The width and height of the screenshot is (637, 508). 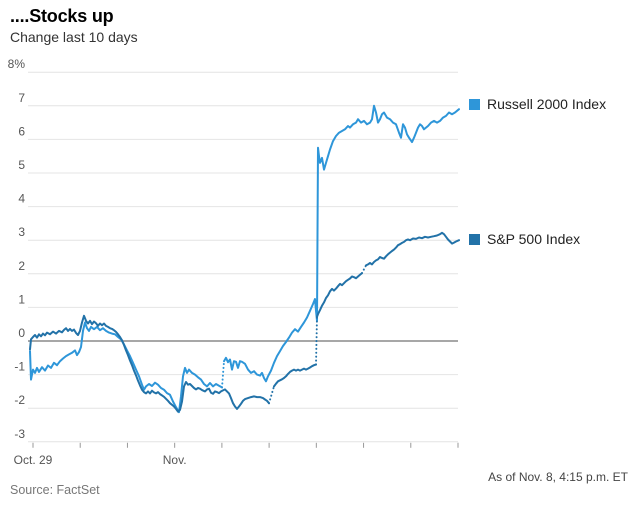 I want to click on legend-label: Russell 2000 Index, so click(x=547, y=104).